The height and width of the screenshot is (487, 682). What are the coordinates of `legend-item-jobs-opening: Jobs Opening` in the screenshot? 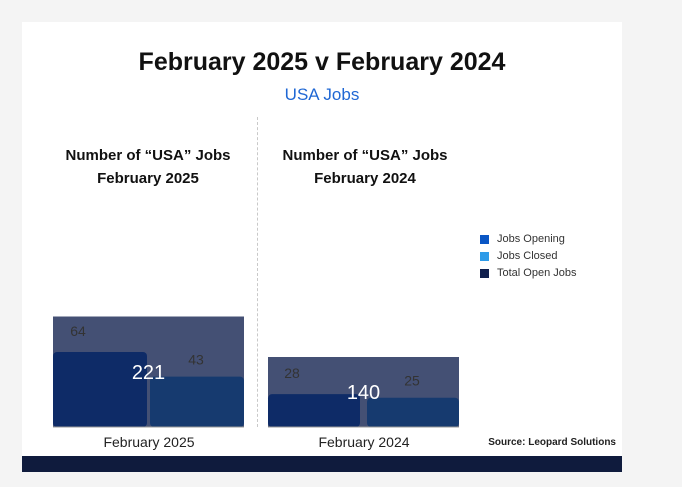 It's located at (528, 239).